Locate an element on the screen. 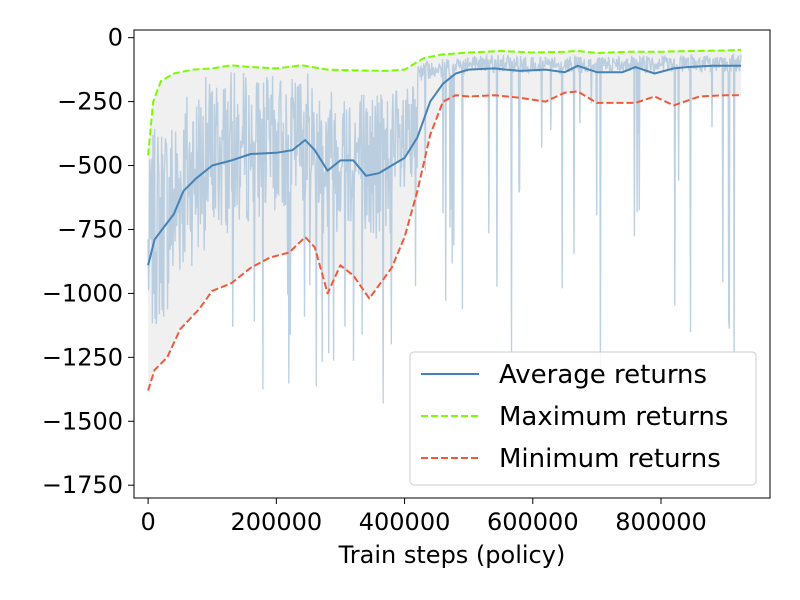  y-tick-label: −1000 is located at coordinates (82, 293).